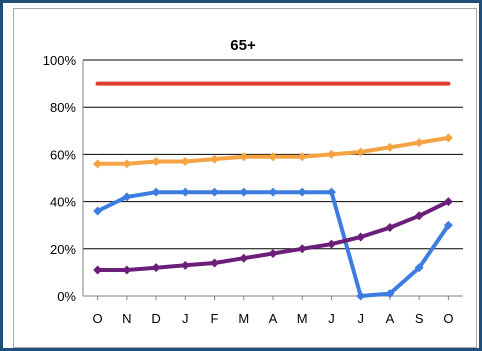  I want to click on x-tick-label: N, so click(126, 318).